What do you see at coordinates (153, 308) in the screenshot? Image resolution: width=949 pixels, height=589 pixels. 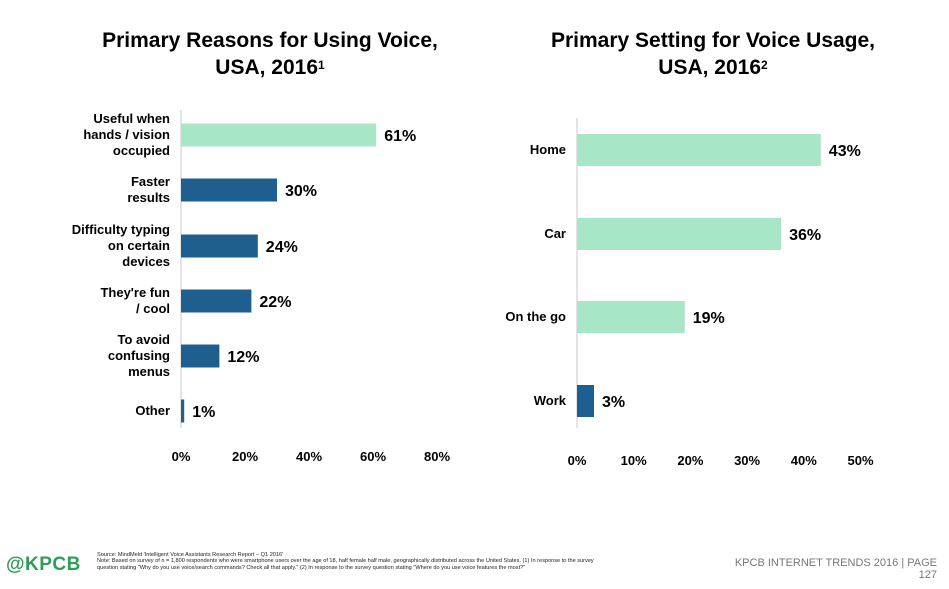 I see `reason-category-label: / cool` at bounding box center [153, 308].